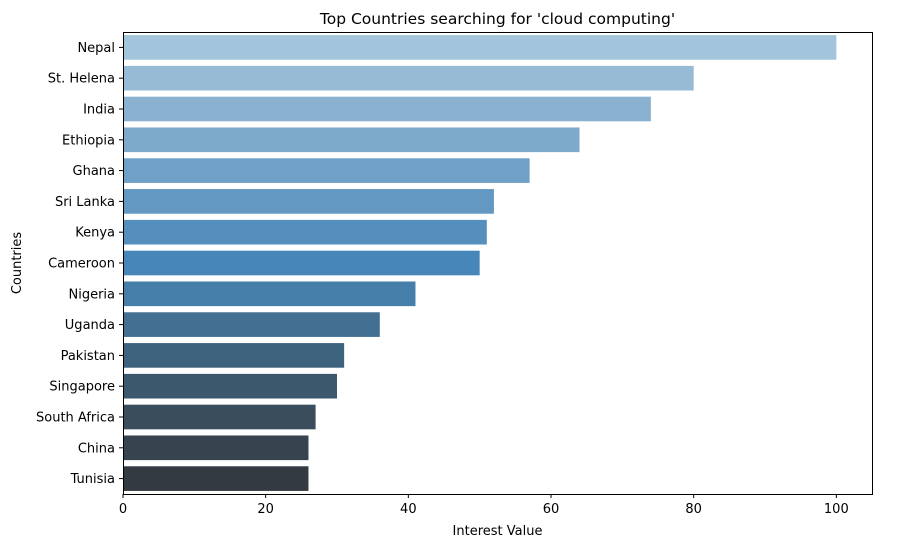  What do you see at coordinates (92, 479) in the screenshot?
I see `y-tick-label: Tunisia` at bounding box center [92, 479].